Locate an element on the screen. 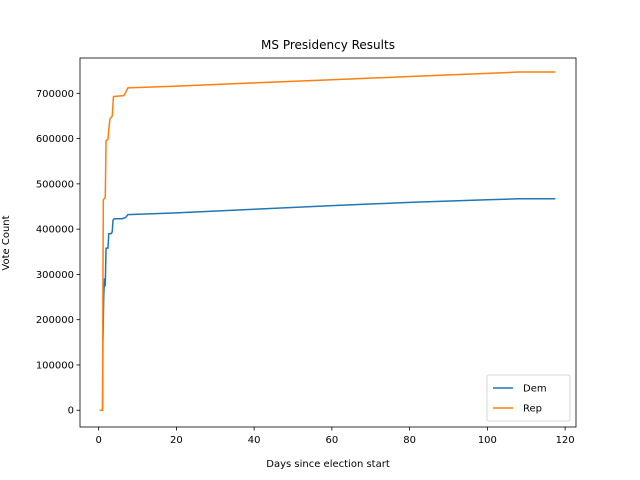  y-tick-label: 700000 is located at coordinates (55, 94).